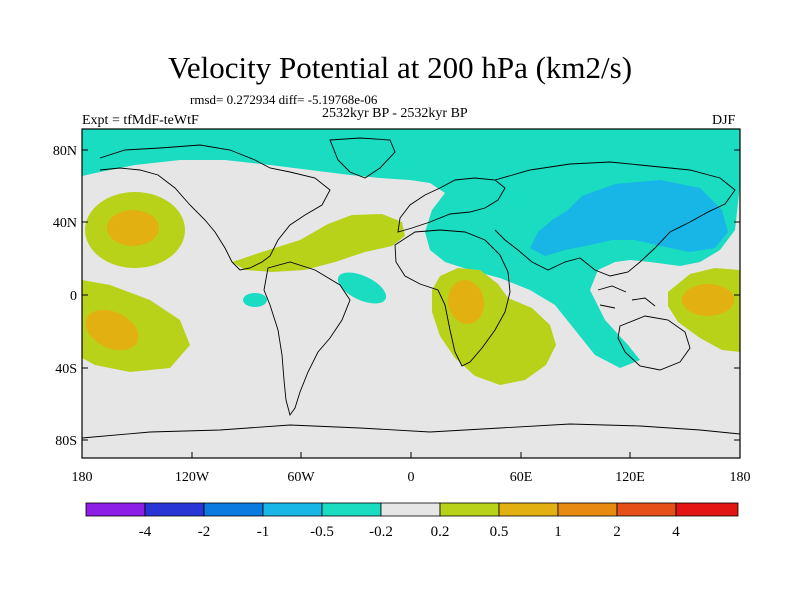  Describe the element at coordinates (626, 297) in the screenshot. I see `coast-maritime-continent` at that location.